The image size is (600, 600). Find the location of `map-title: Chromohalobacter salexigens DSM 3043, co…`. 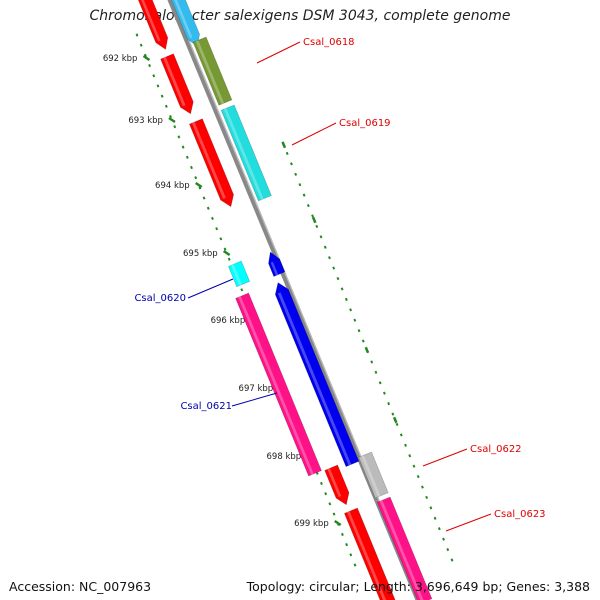

map-title: Chromohalobacter salexigens DSM 3043, co… is located at coordinates (300, 16).